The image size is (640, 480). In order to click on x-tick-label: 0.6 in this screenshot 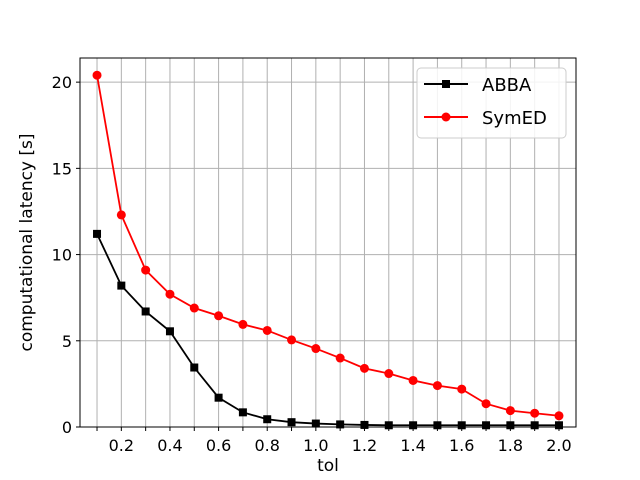, I will do `click(218, 445)`.